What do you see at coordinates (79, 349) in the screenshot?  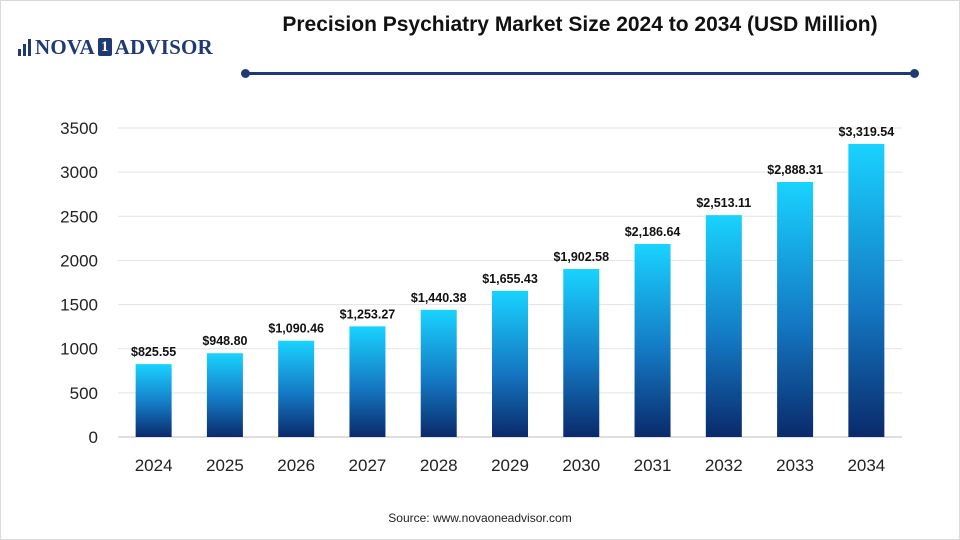 I see `y-tick-label: 1000` at bounding box center [79, 349].